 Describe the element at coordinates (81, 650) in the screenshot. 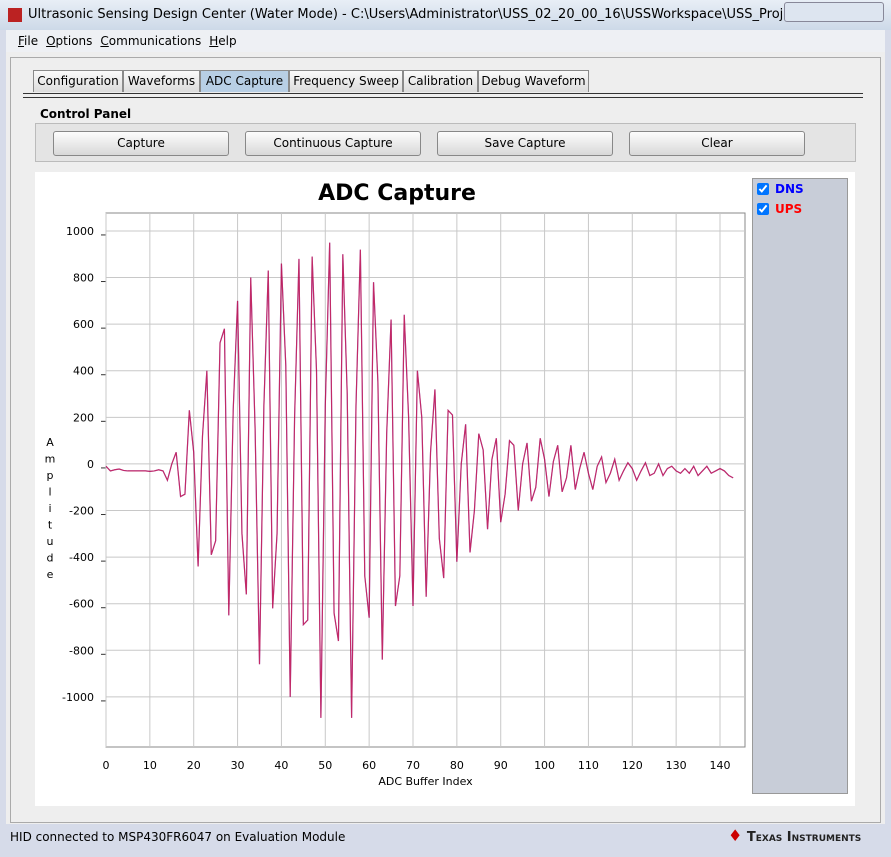

I see `y-tick-label: -800` at that location.